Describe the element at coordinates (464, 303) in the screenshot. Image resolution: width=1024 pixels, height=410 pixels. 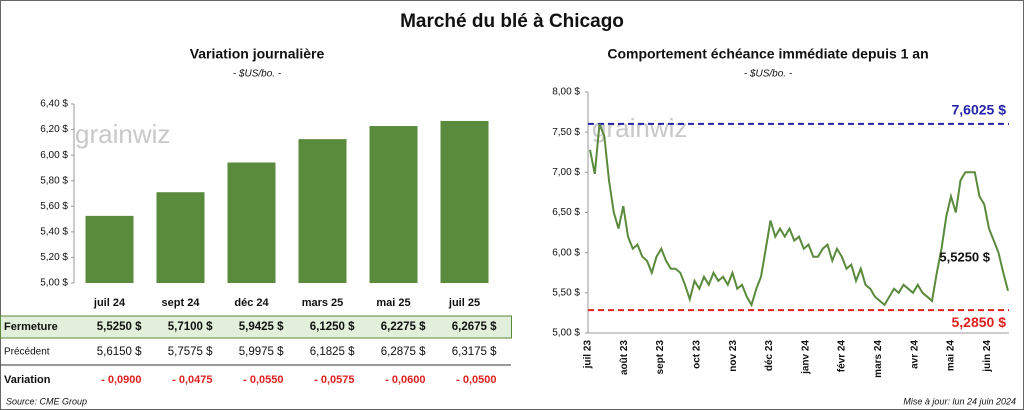
I see `x-tick-label: juil 25` at that location.